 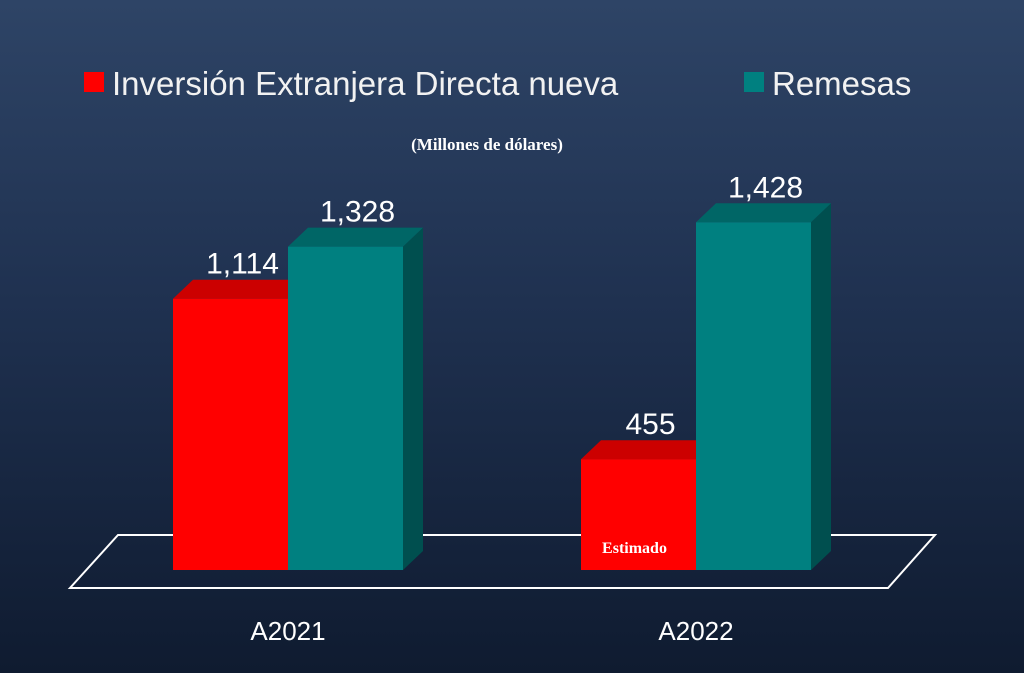 I want to click on category-label-a2022: A2022, so click(x=695, y=631).